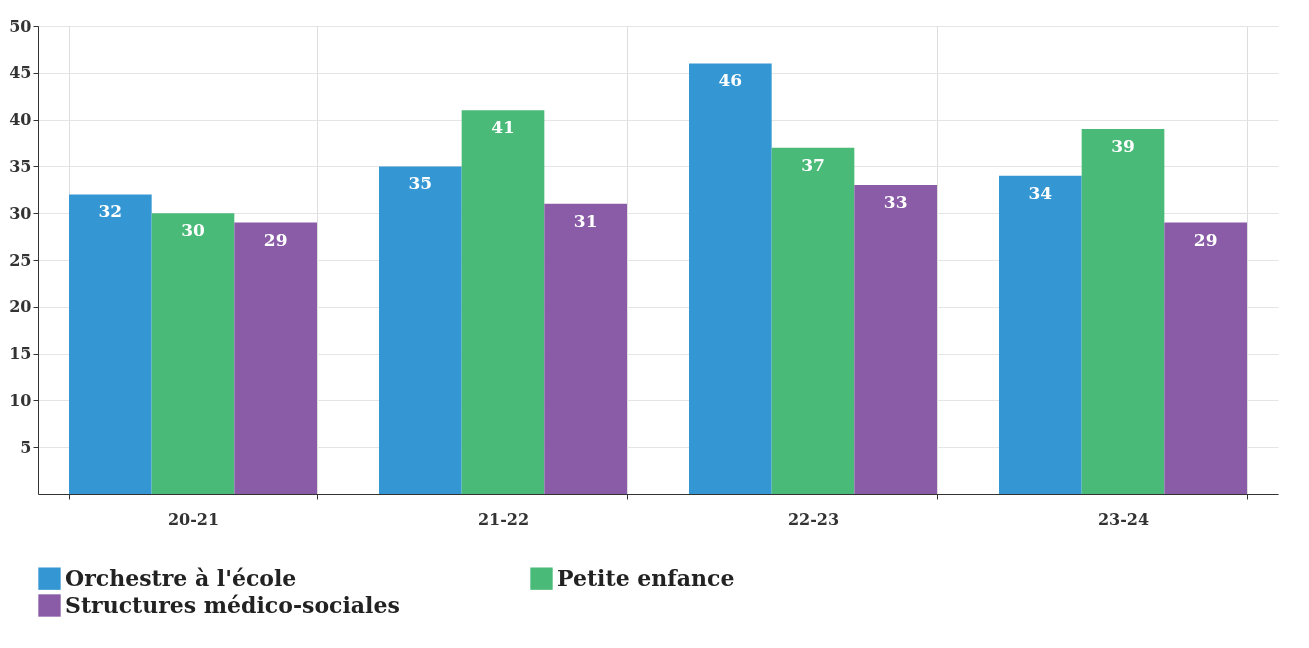 The image size is (1309, 648). What do you see at coordinates (20, 166) in the screenshot?
I see `y-tick-label: 35` at bounding box center [20, 166].